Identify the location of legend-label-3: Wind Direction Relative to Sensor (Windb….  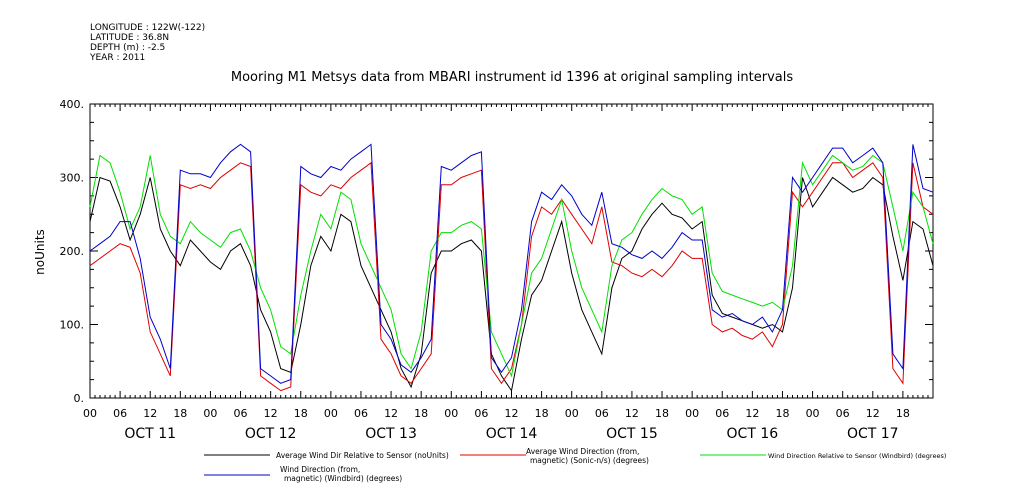
(857, 456).